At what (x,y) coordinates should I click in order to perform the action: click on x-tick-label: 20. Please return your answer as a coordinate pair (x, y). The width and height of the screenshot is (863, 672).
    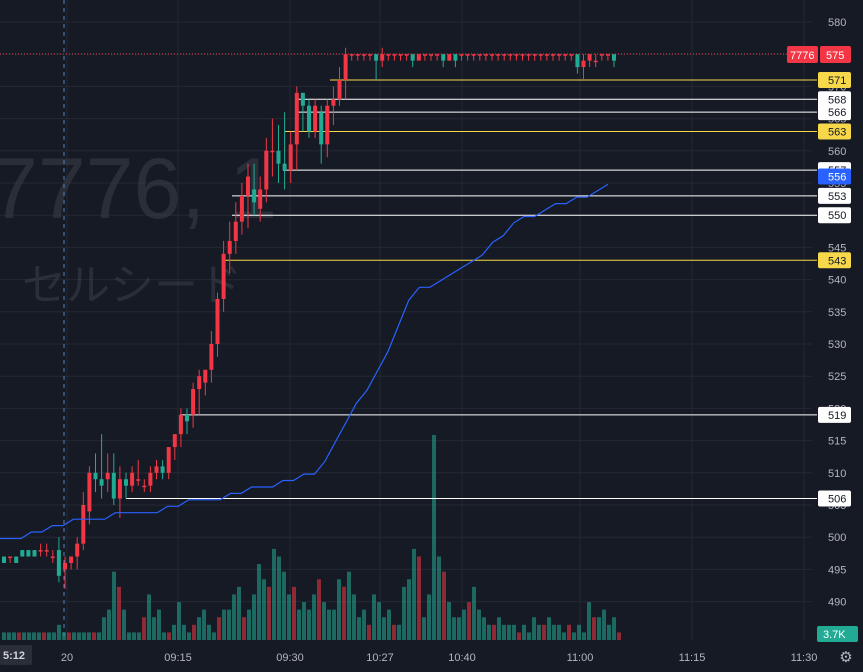
    Looking at the image, I should click on (67, 658).